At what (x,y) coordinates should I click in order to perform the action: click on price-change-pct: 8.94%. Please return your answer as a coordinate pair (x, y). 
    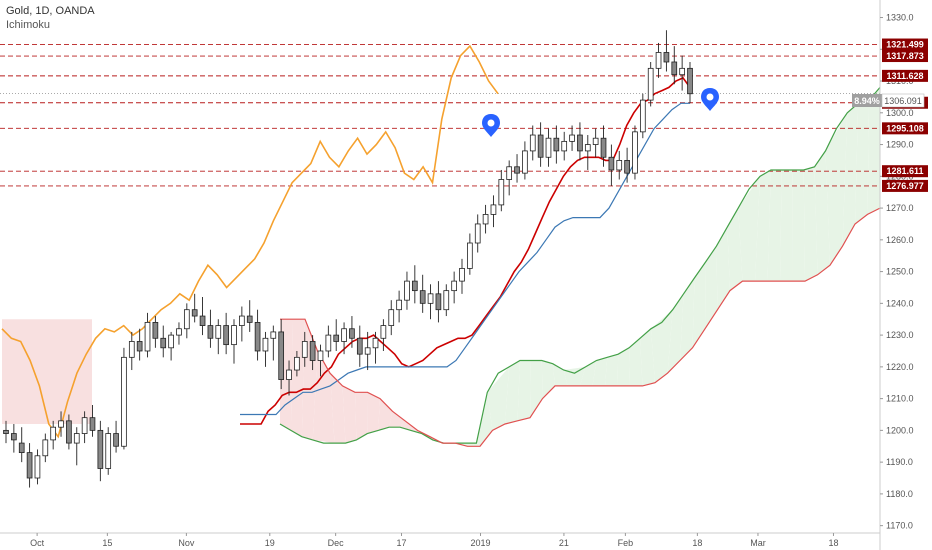
    Looking at the image, I should click on (867, 101).